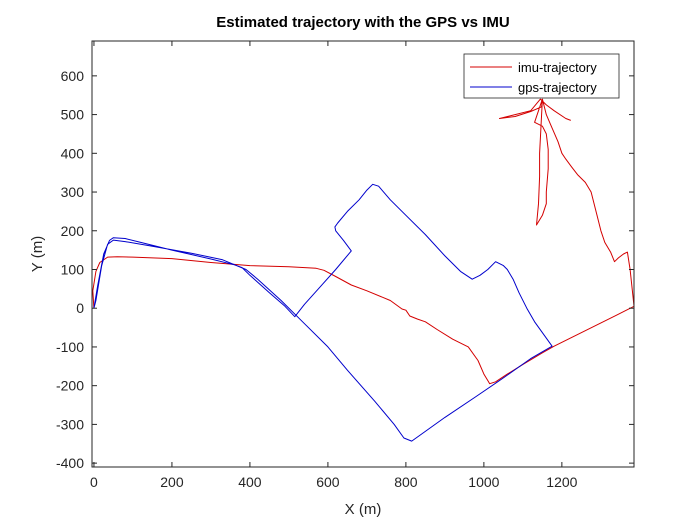 Image resolution: width=700 pixels, height=525 pixels. What do you see at coordinates (406, 482) in the screenshot?
I see `x-tick-label: 800` at bounding box center [406, 482].